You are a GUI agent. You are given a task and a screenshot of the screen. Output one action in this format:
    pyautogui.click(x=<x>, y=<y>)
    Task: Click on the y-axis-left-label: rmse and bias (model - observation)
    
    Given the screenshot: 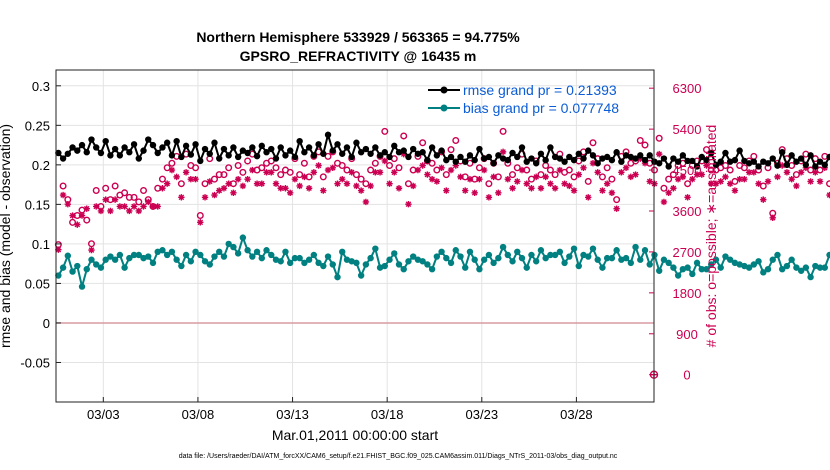 What is the action you would take?
    pyautogui.click(x=6, y=236)
    